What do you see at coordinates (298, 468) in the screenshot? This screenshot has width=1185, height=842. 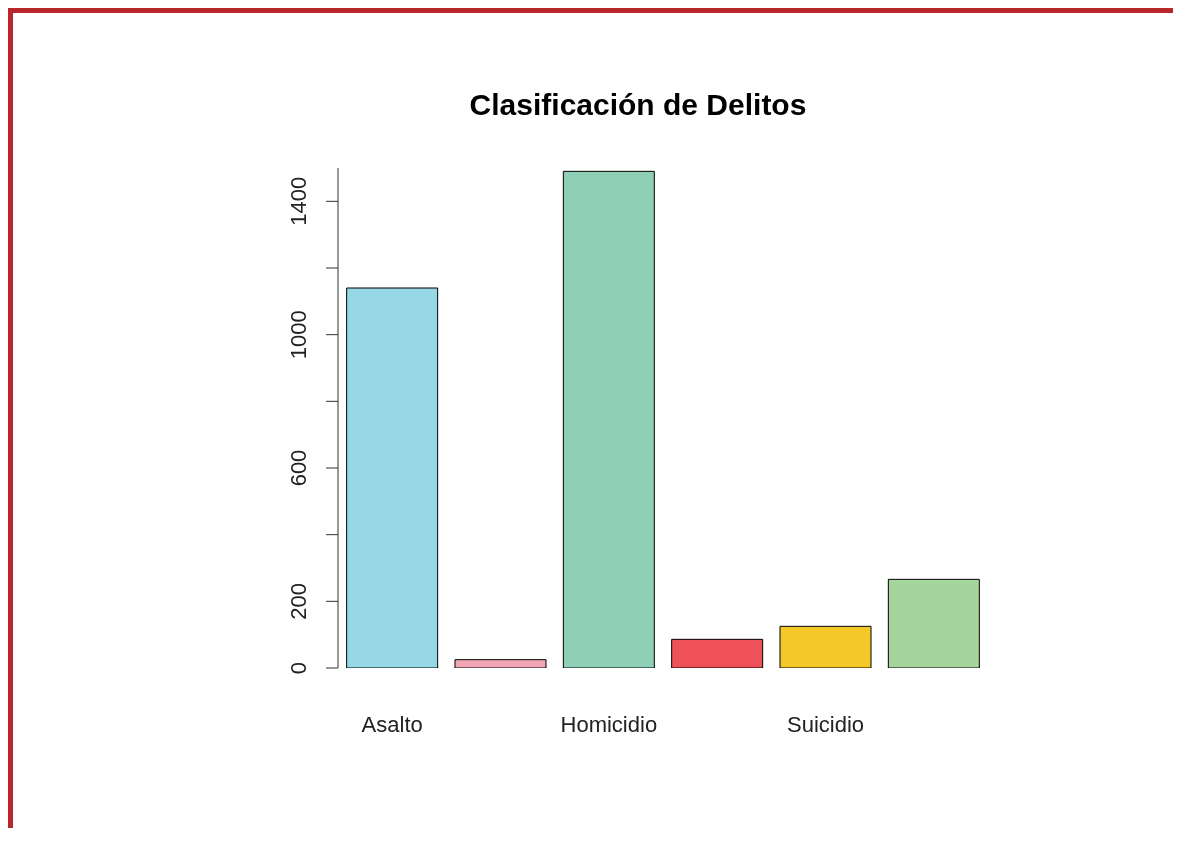 I see `y-tick-label: 600` at bounding box center [298, 468].